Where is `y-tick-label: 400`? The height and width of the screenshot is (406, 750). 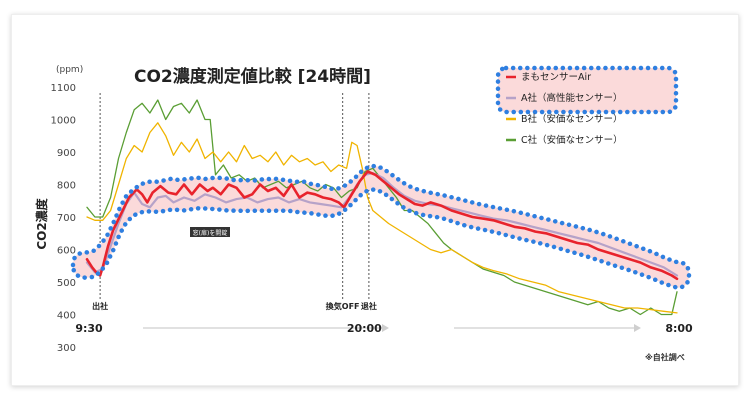 y-tick-label: 400 is located at coordinates (66, 316).